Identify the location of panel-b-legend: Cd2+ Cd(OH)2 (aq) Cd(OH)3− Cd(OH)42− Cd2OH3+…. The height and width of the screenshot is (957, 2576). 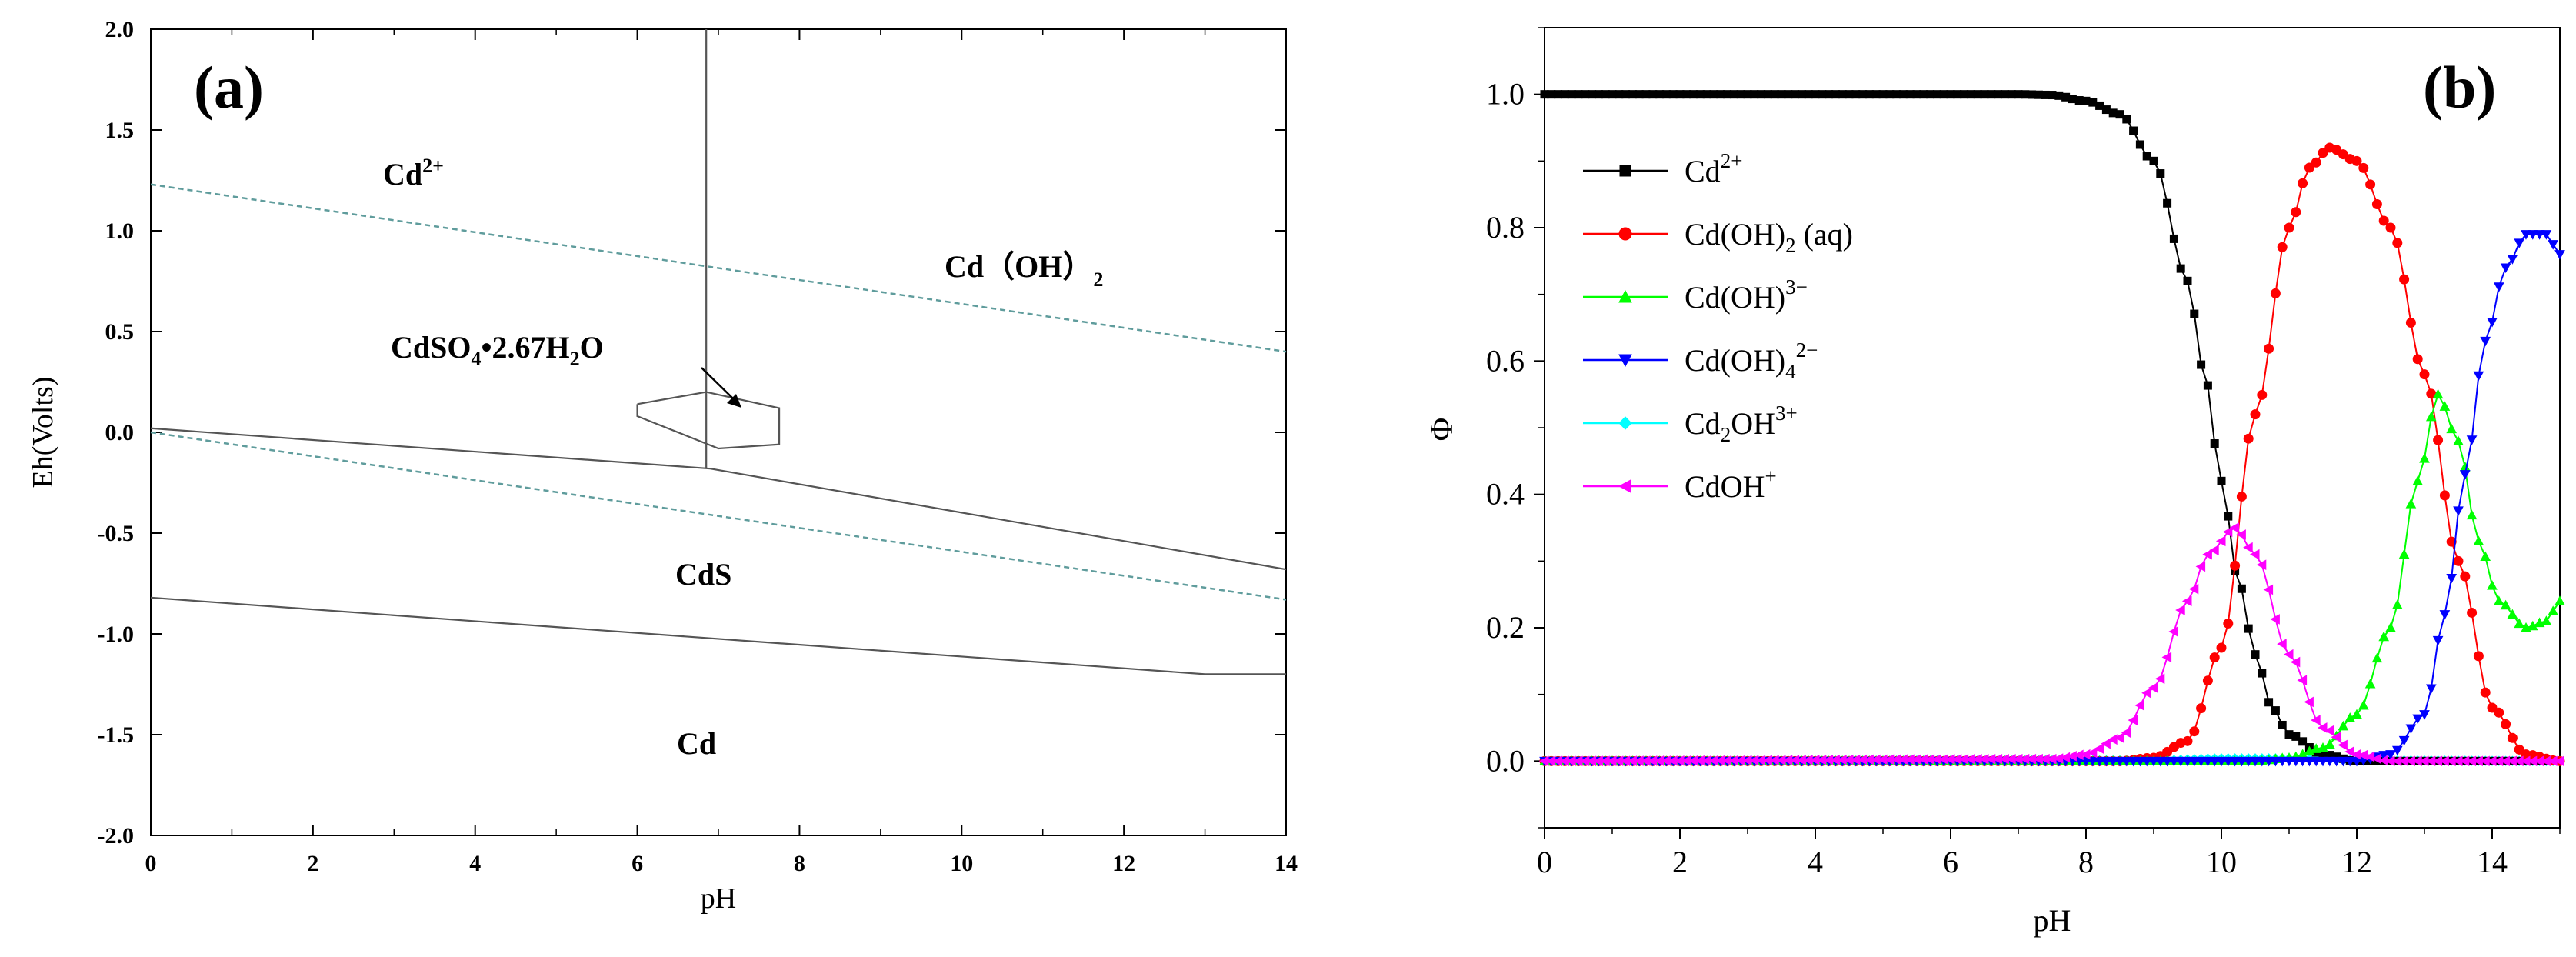
(1718, 326).